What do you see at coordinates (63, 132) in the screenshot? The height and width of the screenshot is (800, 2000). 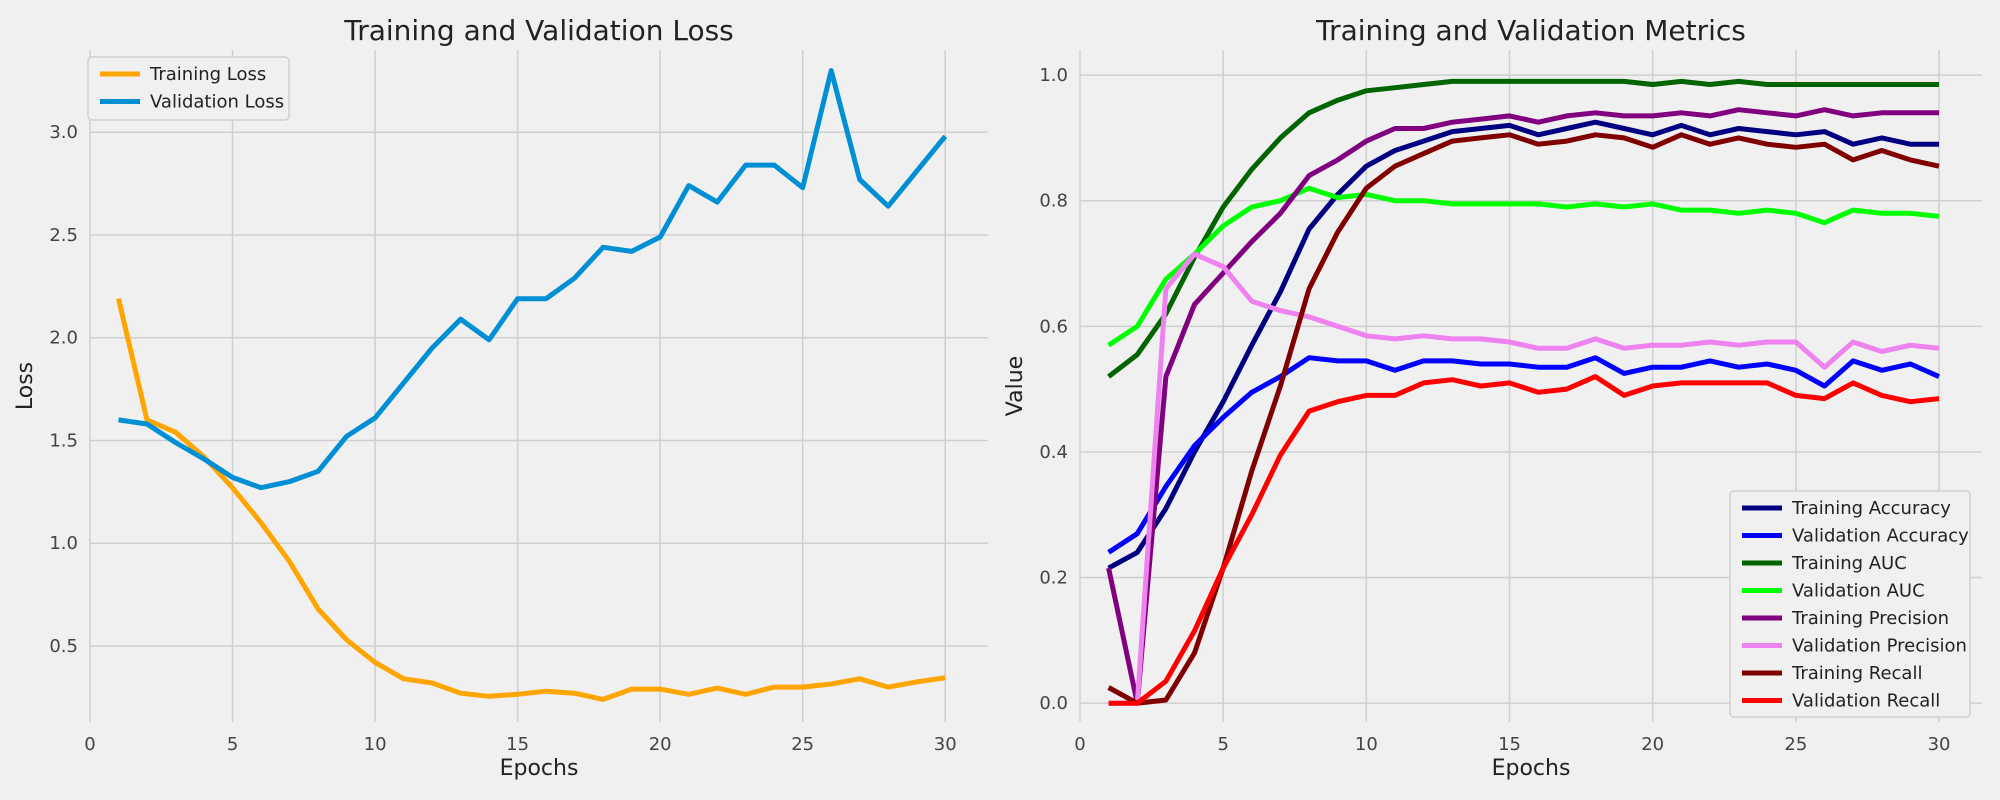 I see `y-tick-label: 3.0` at bounding box center [63, 132].